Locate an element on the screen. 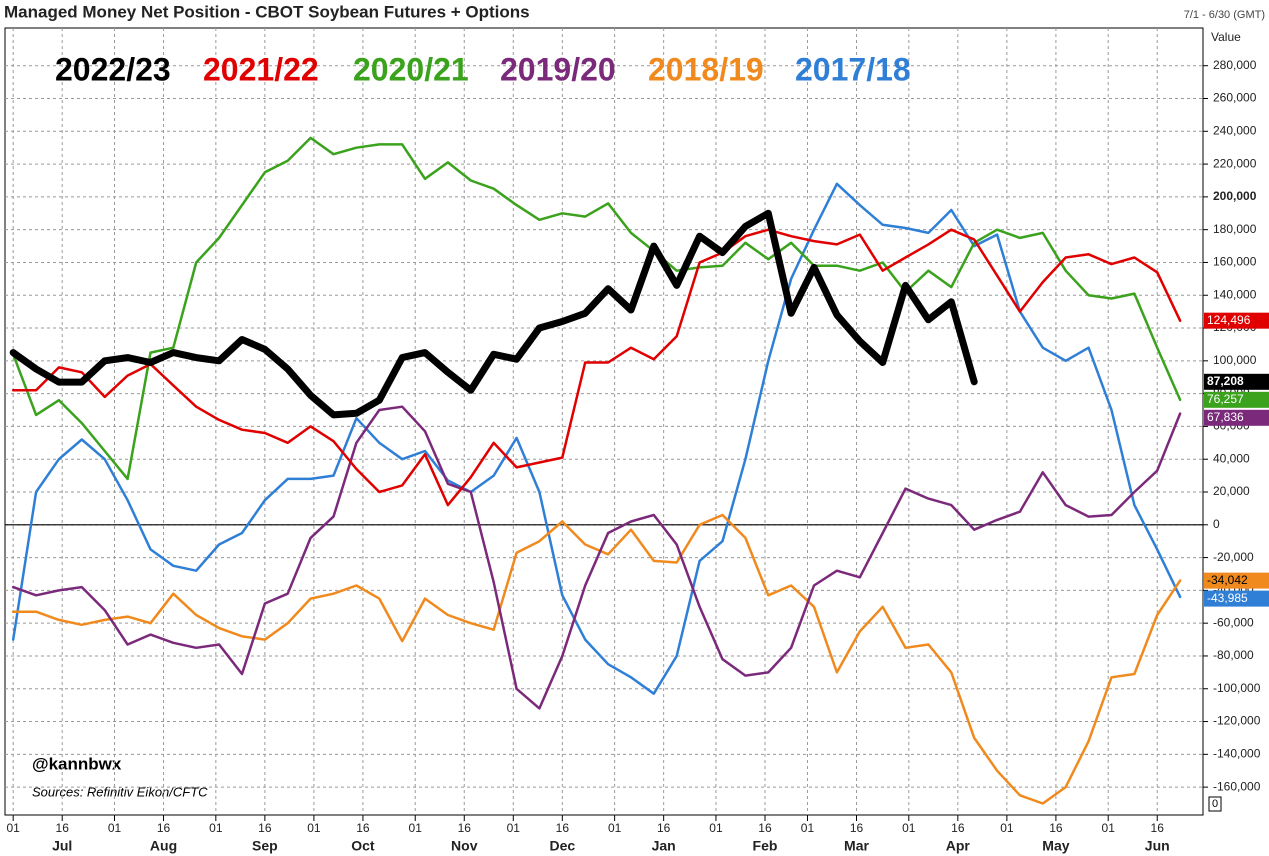  y-tick-label: 200,000 is located at coordinates (1235, 196).